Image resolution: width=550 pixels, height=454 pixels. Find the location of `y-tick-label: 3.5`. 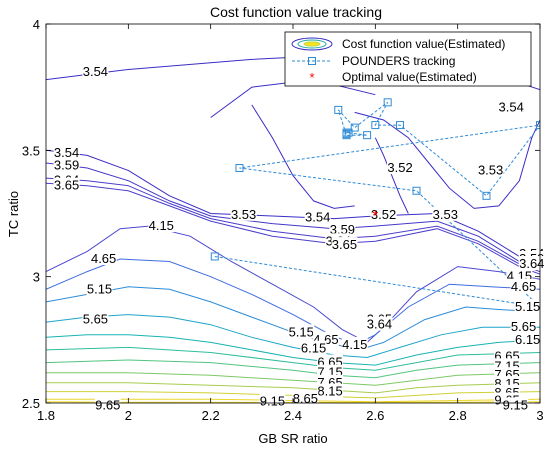

y-tick-label: 3.5 is located at coordinates (31, 150).